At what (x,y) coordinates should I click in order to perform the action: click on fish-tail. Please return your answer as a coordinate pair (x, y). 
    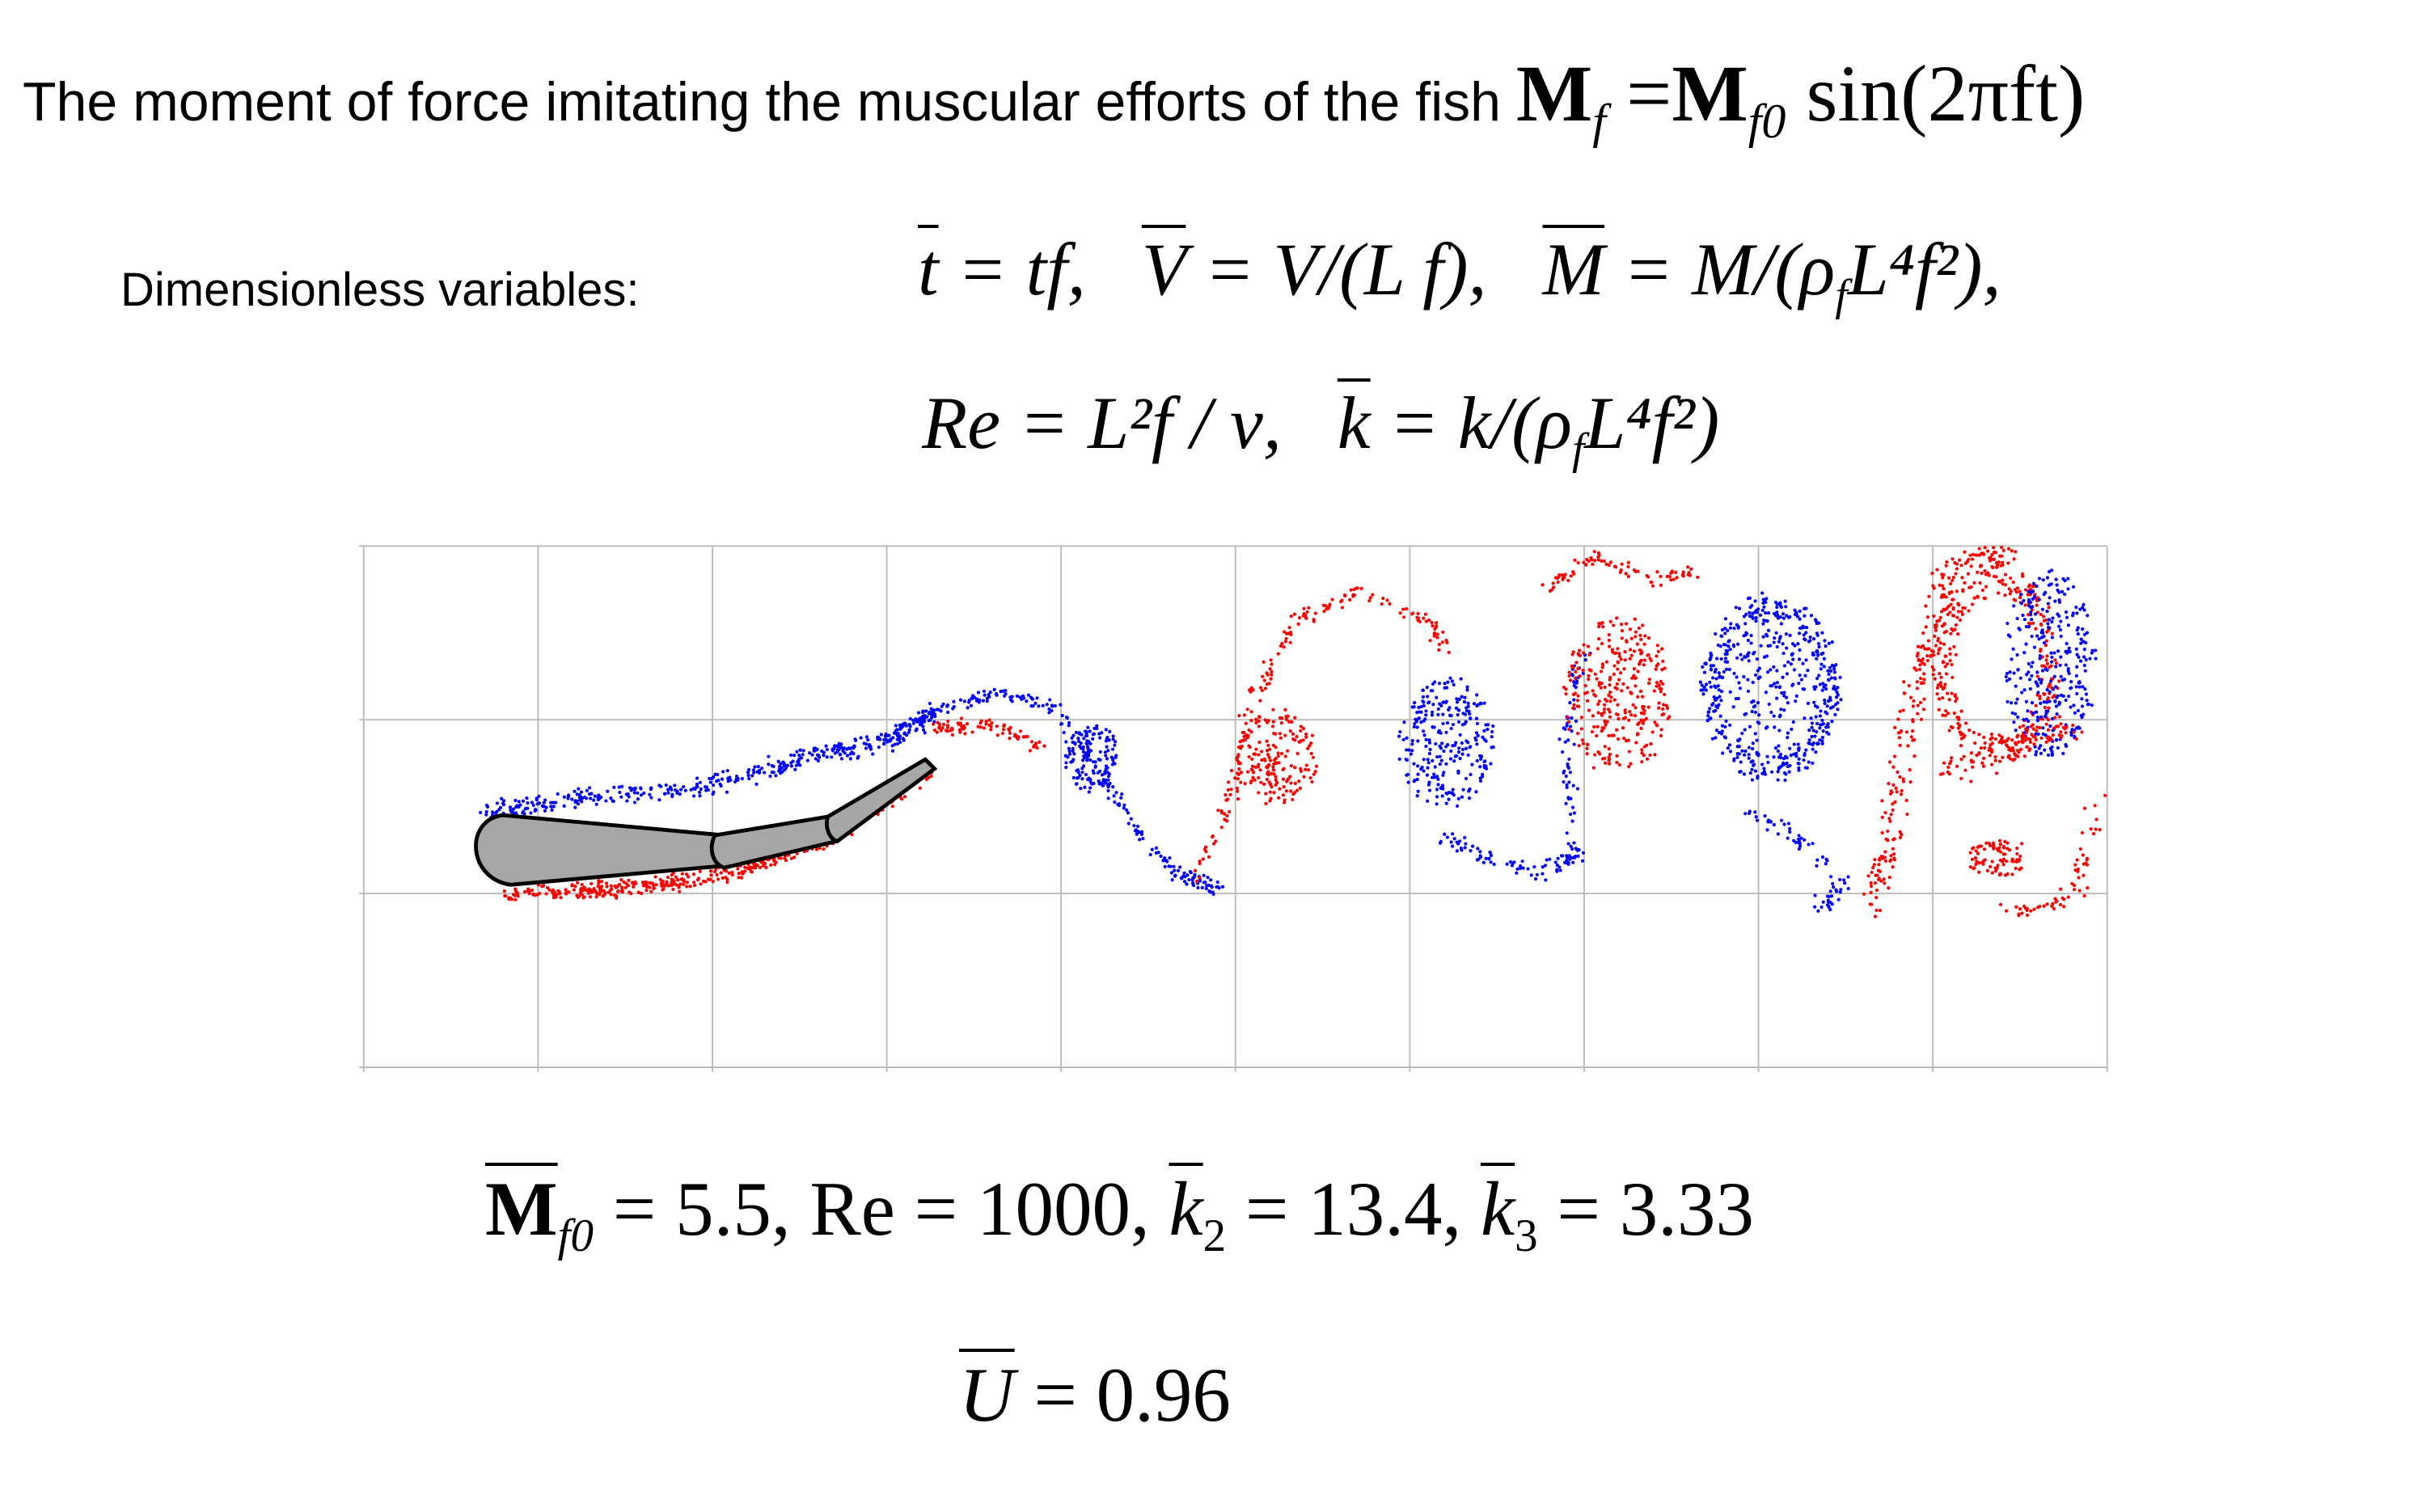
    Looking at the image, I should click on (881, 800).